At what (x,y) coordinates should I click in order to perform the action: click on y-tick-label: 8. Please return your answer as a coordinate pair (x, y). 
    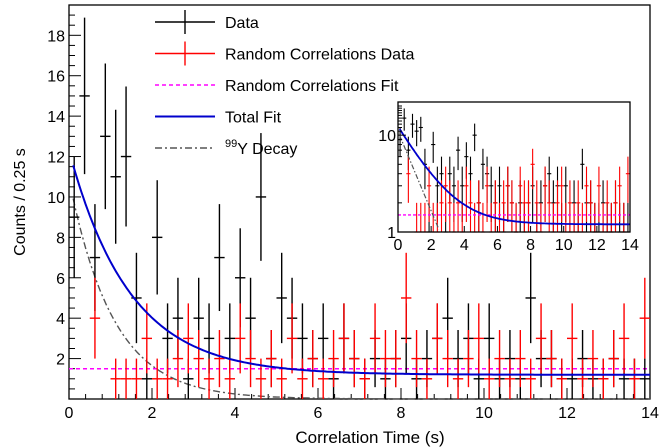
    Looking at the image, I should click on (60, 238).